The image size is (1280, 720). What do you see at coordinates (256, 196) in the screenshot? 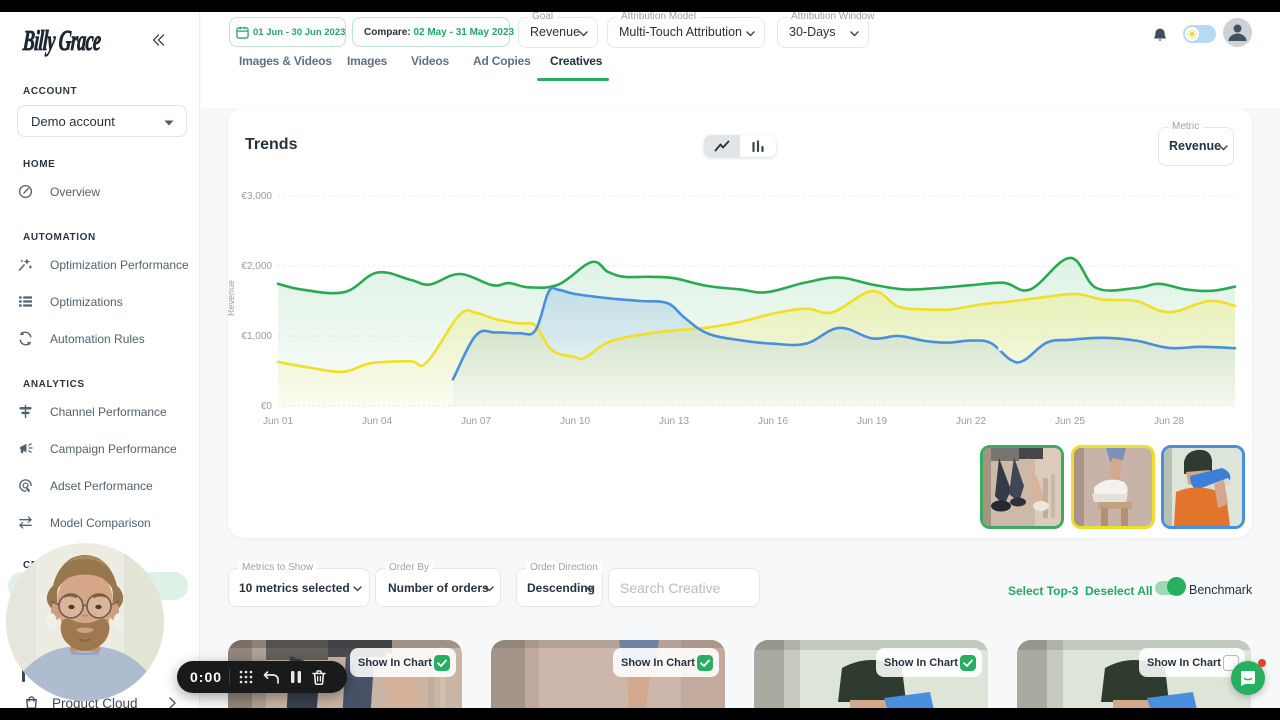
I see `svg-text: €3,000` at bounding box center [256, 196].